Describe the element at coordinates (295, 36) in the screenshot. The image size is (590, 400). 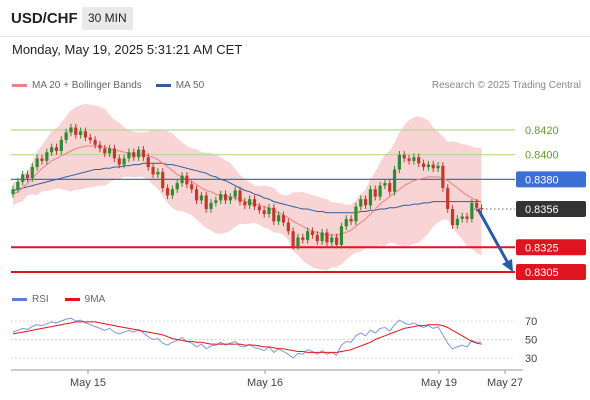
I see `divider` at that location.